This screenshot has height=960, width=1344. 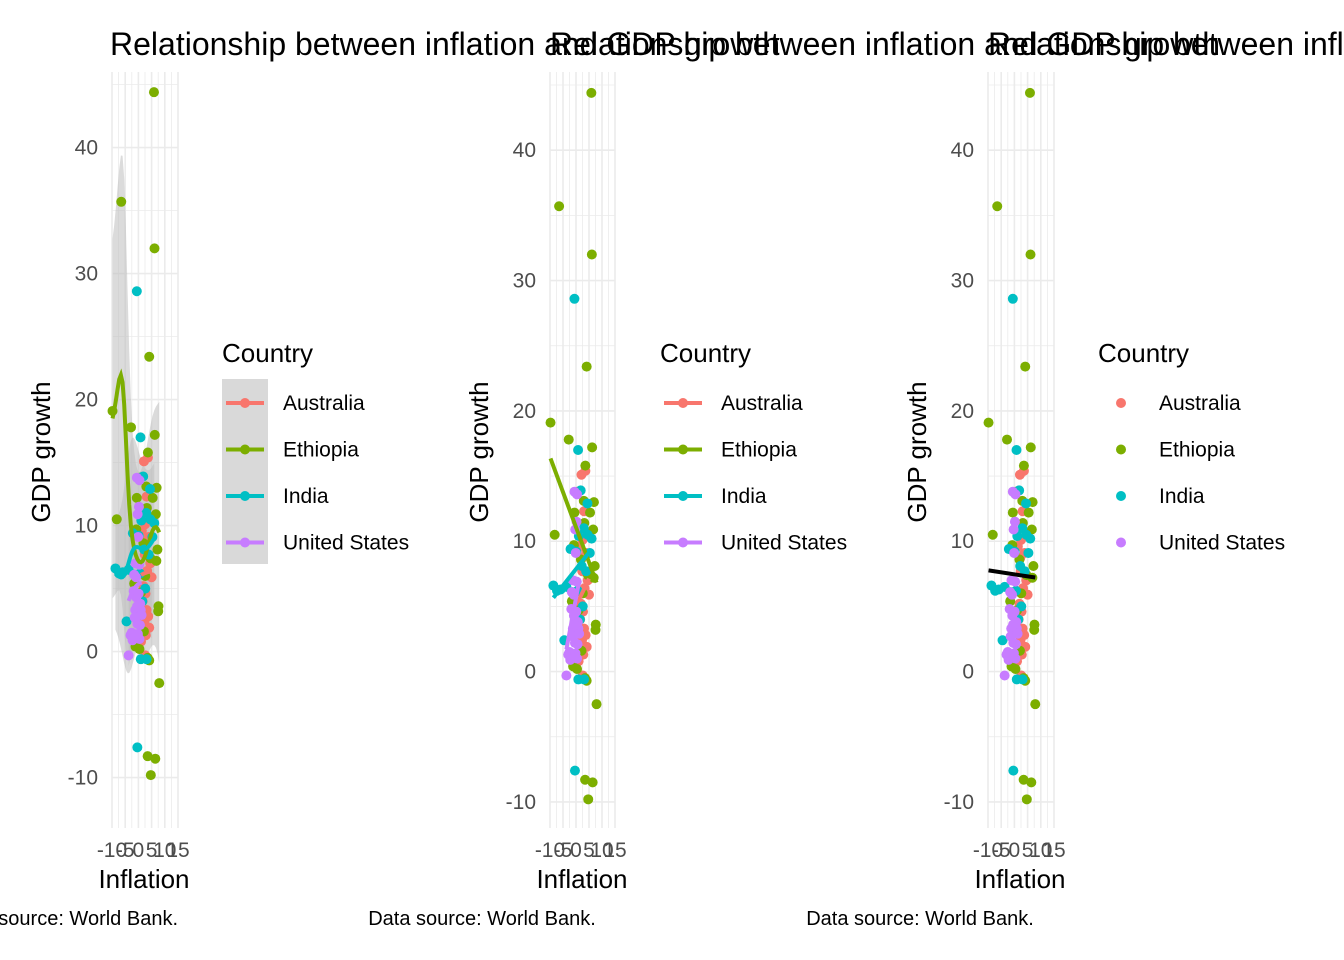 I want to click on x-tick-label: 5, so click(x=1028, y=850).